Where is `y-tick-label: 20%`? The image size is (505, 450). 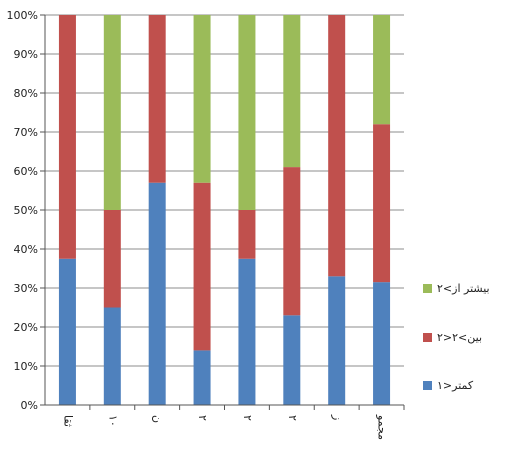
y-tick-label: 20% is located at coordinates (26, 327).